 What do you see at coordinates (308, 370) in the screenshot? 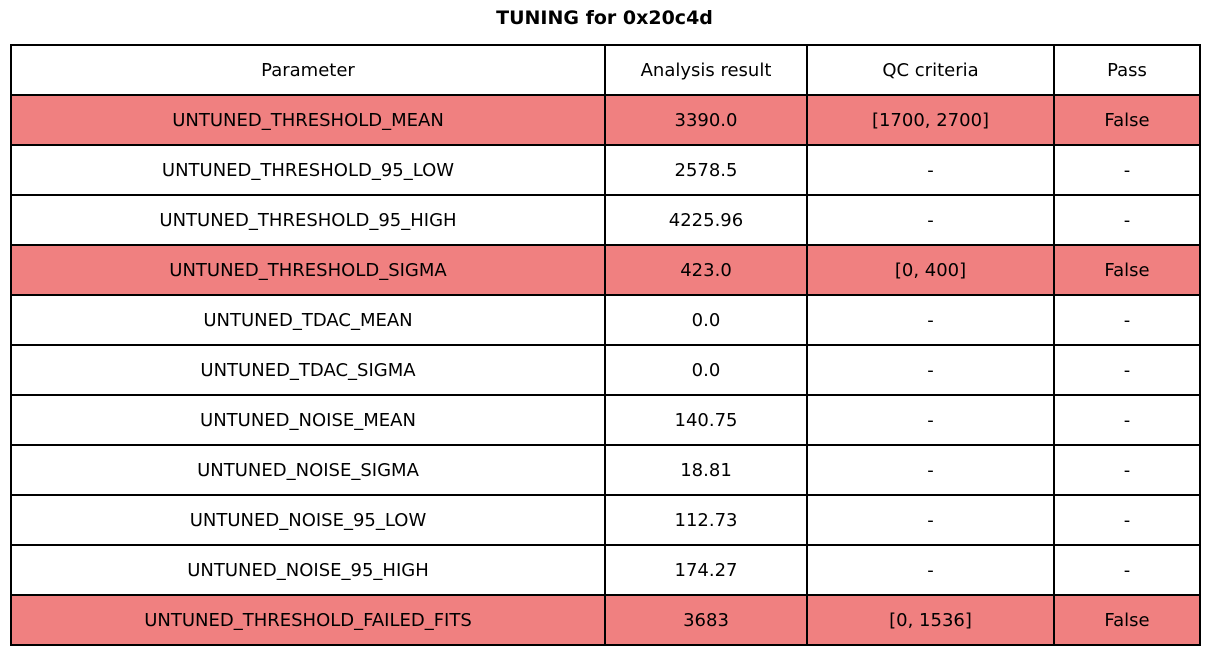
I see `parameter-cell: UNTUNED_TDAC_SIGMA` at bounding box center [308, 370].